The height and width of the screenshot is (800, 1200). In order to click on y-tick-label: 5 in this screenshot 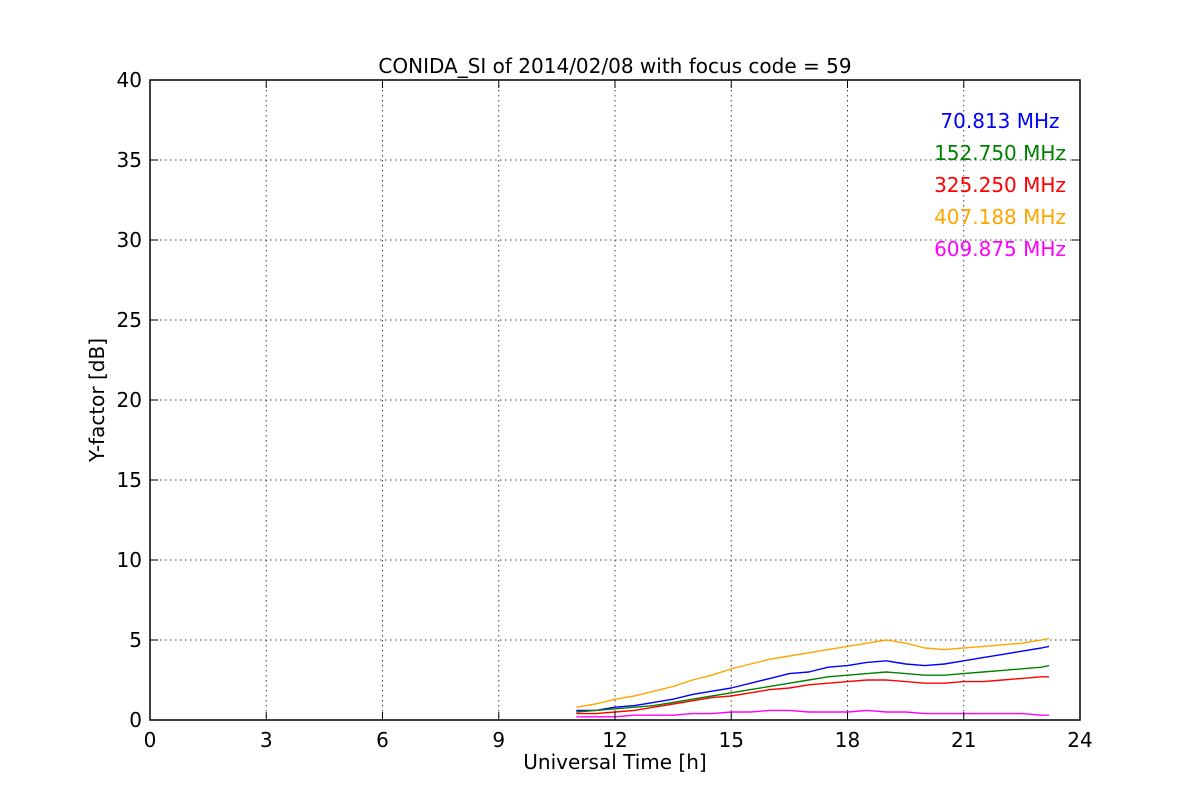, I will do `click(135, 640)`.